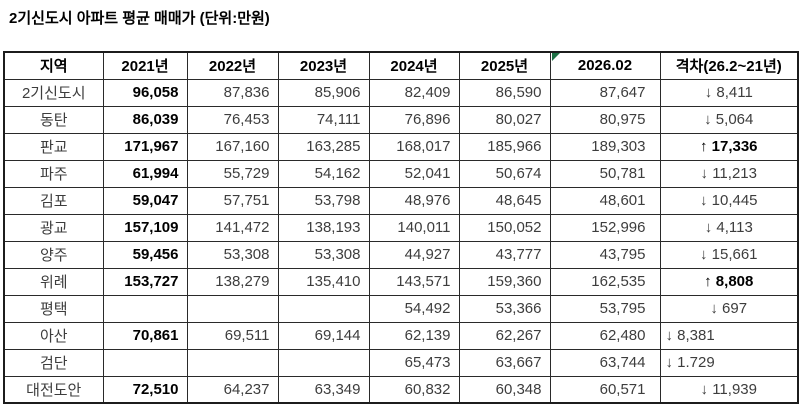 The width and height of the screenshot is (800, 418). Describe the element at coordinates (605, 92) in the screenshot. I see `value-cell: 87,647` at that location.